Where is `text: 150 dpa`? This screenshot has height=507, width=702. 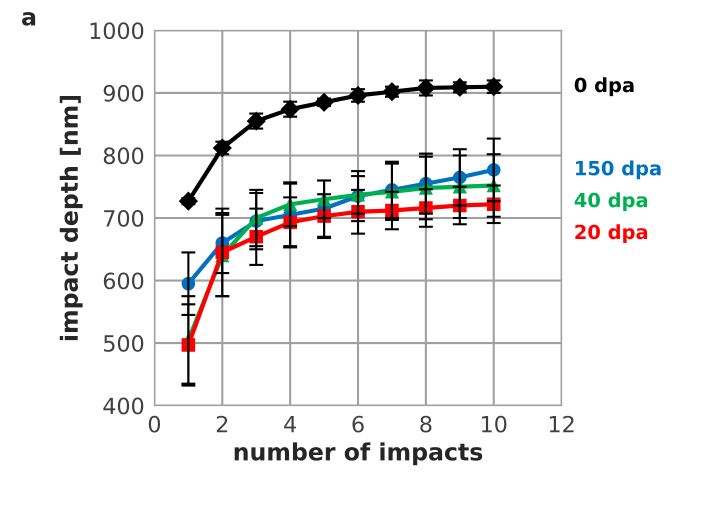
text: 150 dpa is located at coordinates (618, 170).